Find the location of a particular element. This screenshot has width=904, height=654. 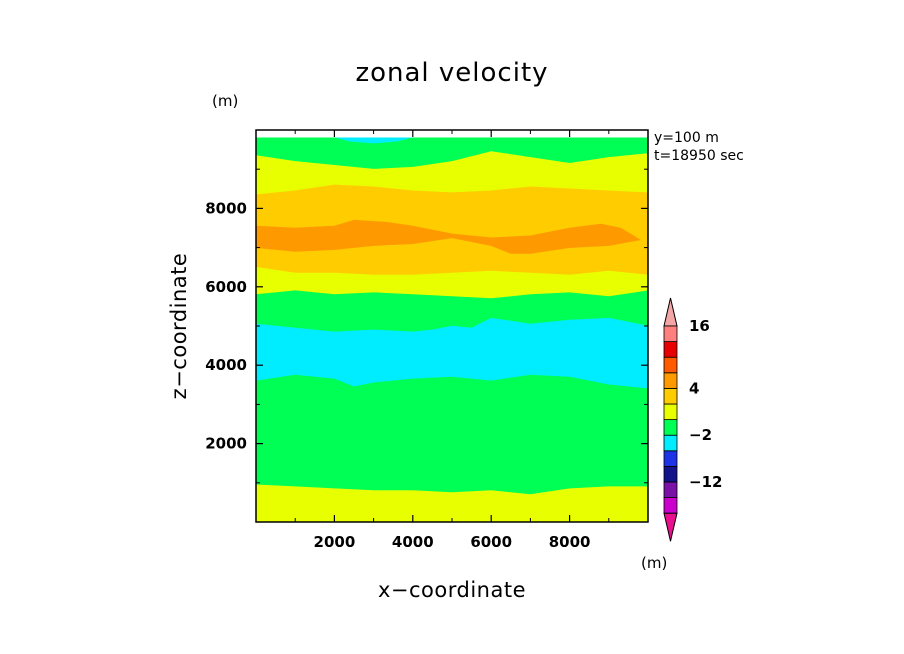

colorbar-overflow-high is located at coordinates (670, 312).